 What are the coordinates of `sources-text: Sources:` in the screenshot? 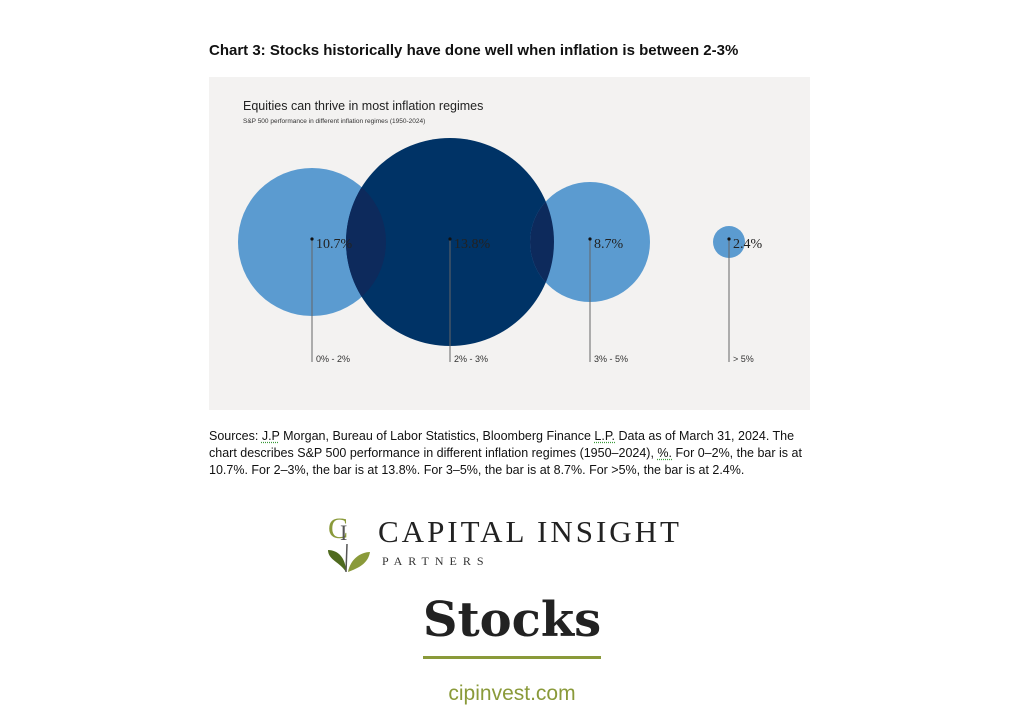 It's located at (235, 436).